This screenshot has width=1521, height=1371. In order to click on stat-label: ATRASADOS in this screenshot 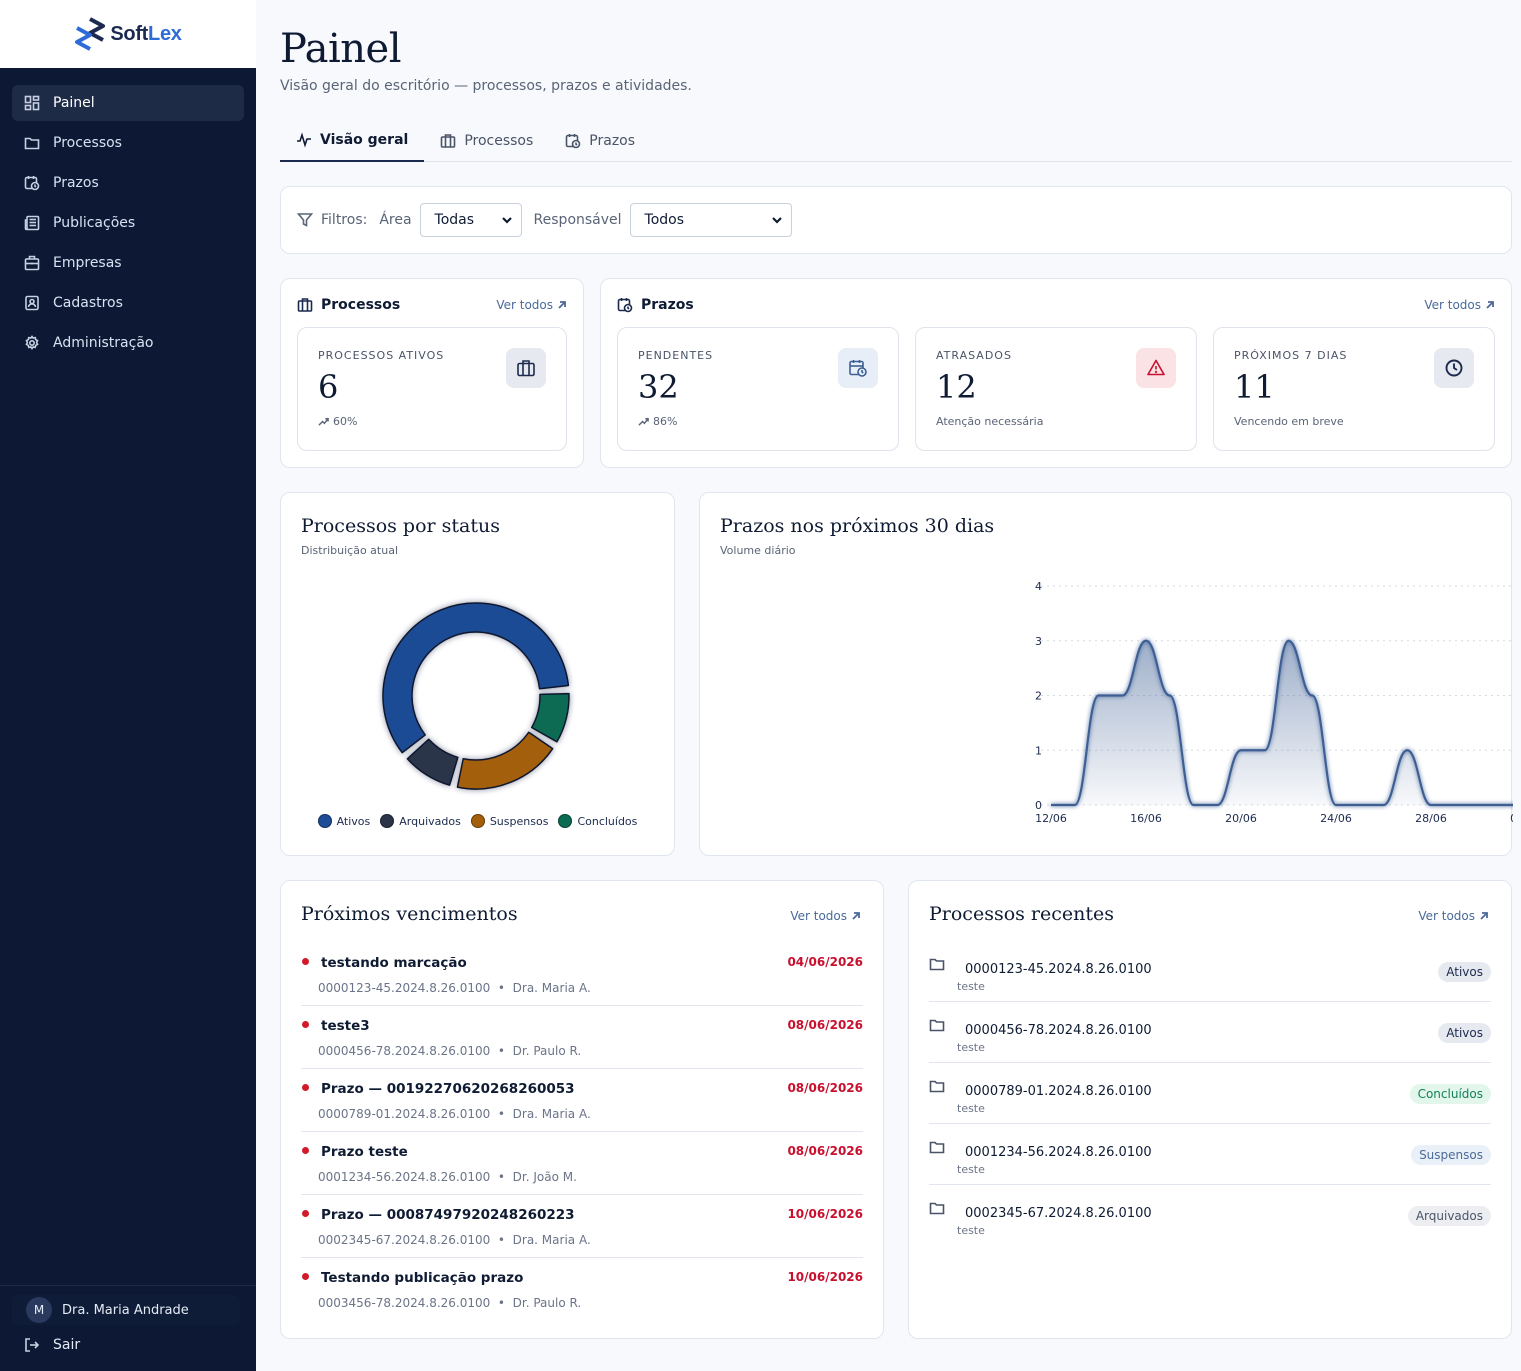, I will do `click(974, 355)`.